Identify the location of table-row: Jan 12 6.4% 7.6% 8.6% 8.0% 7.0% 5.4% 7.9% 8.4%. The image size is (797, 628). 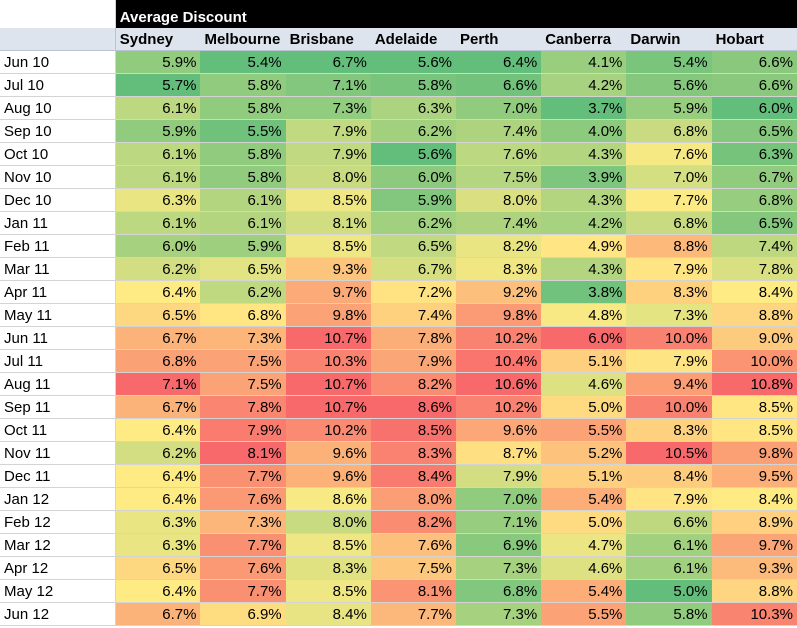
(398, 499).